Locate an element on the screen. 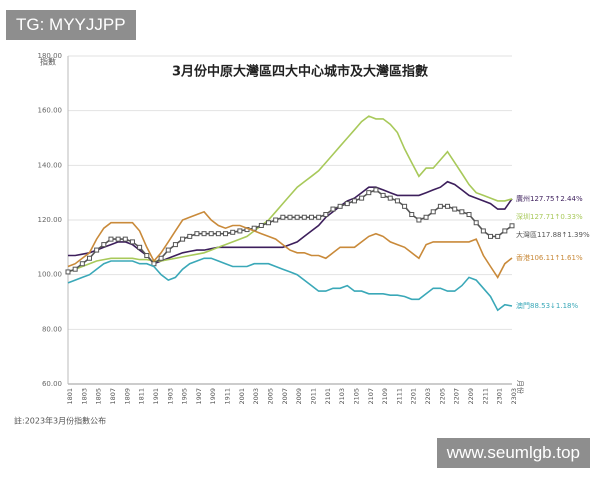 The height and width of the screenshot is (480, 600). watermark: www.seumlgb.top is located at coordinates (513, 453).